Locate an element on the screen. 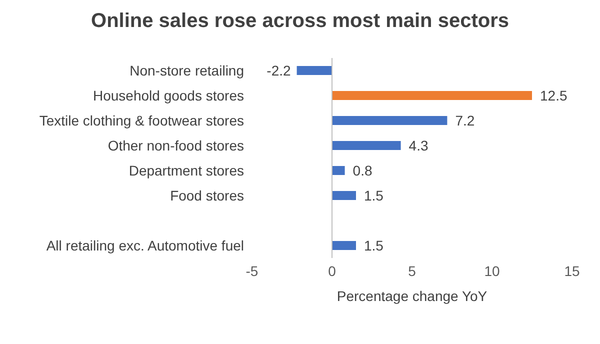  data-label: 4.3 is located at coordinates (418, 145).